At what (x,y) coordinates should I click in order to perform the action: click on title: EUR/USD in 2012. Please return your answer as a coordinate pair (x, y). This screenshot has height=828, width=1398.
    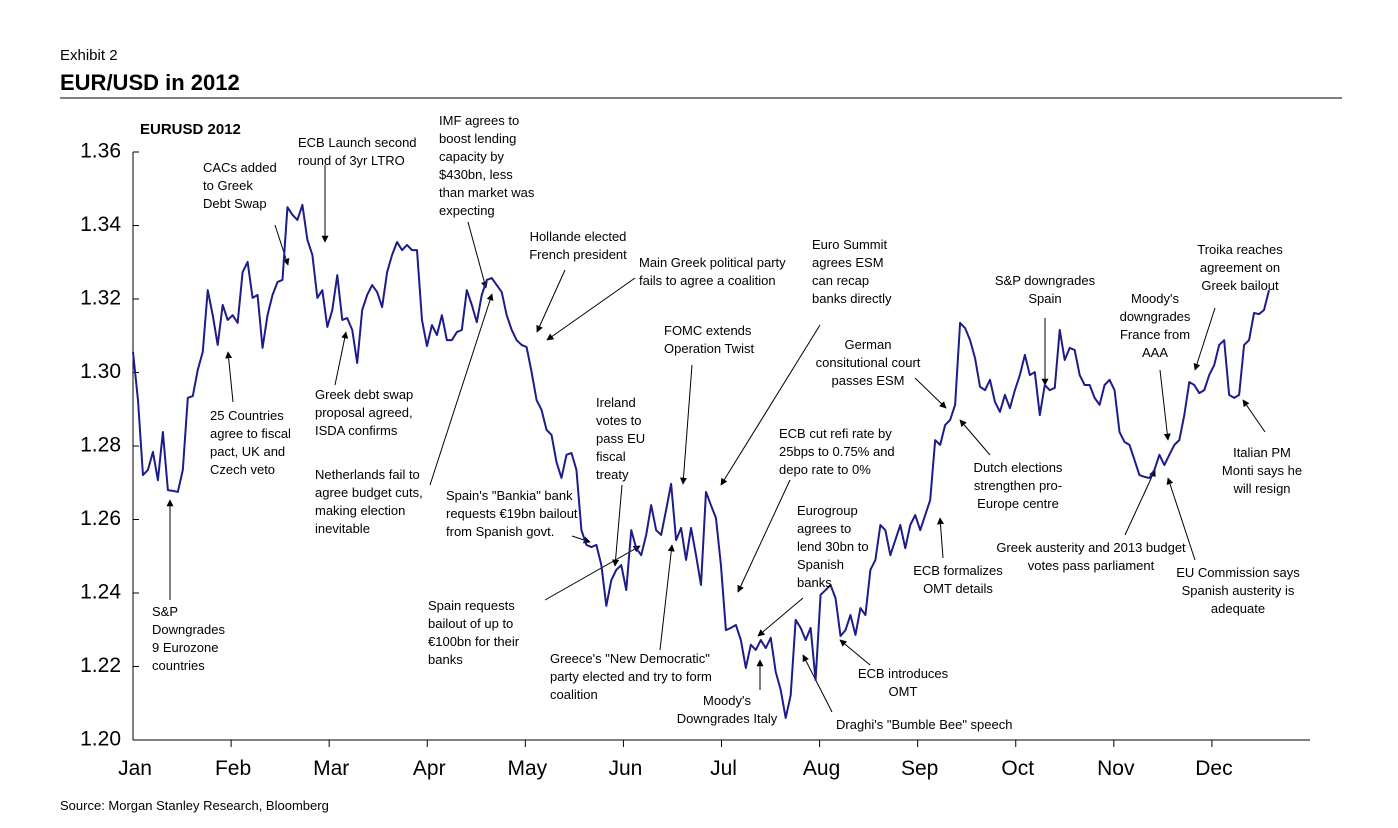
    Looking at the image, I should click on (150, 82).